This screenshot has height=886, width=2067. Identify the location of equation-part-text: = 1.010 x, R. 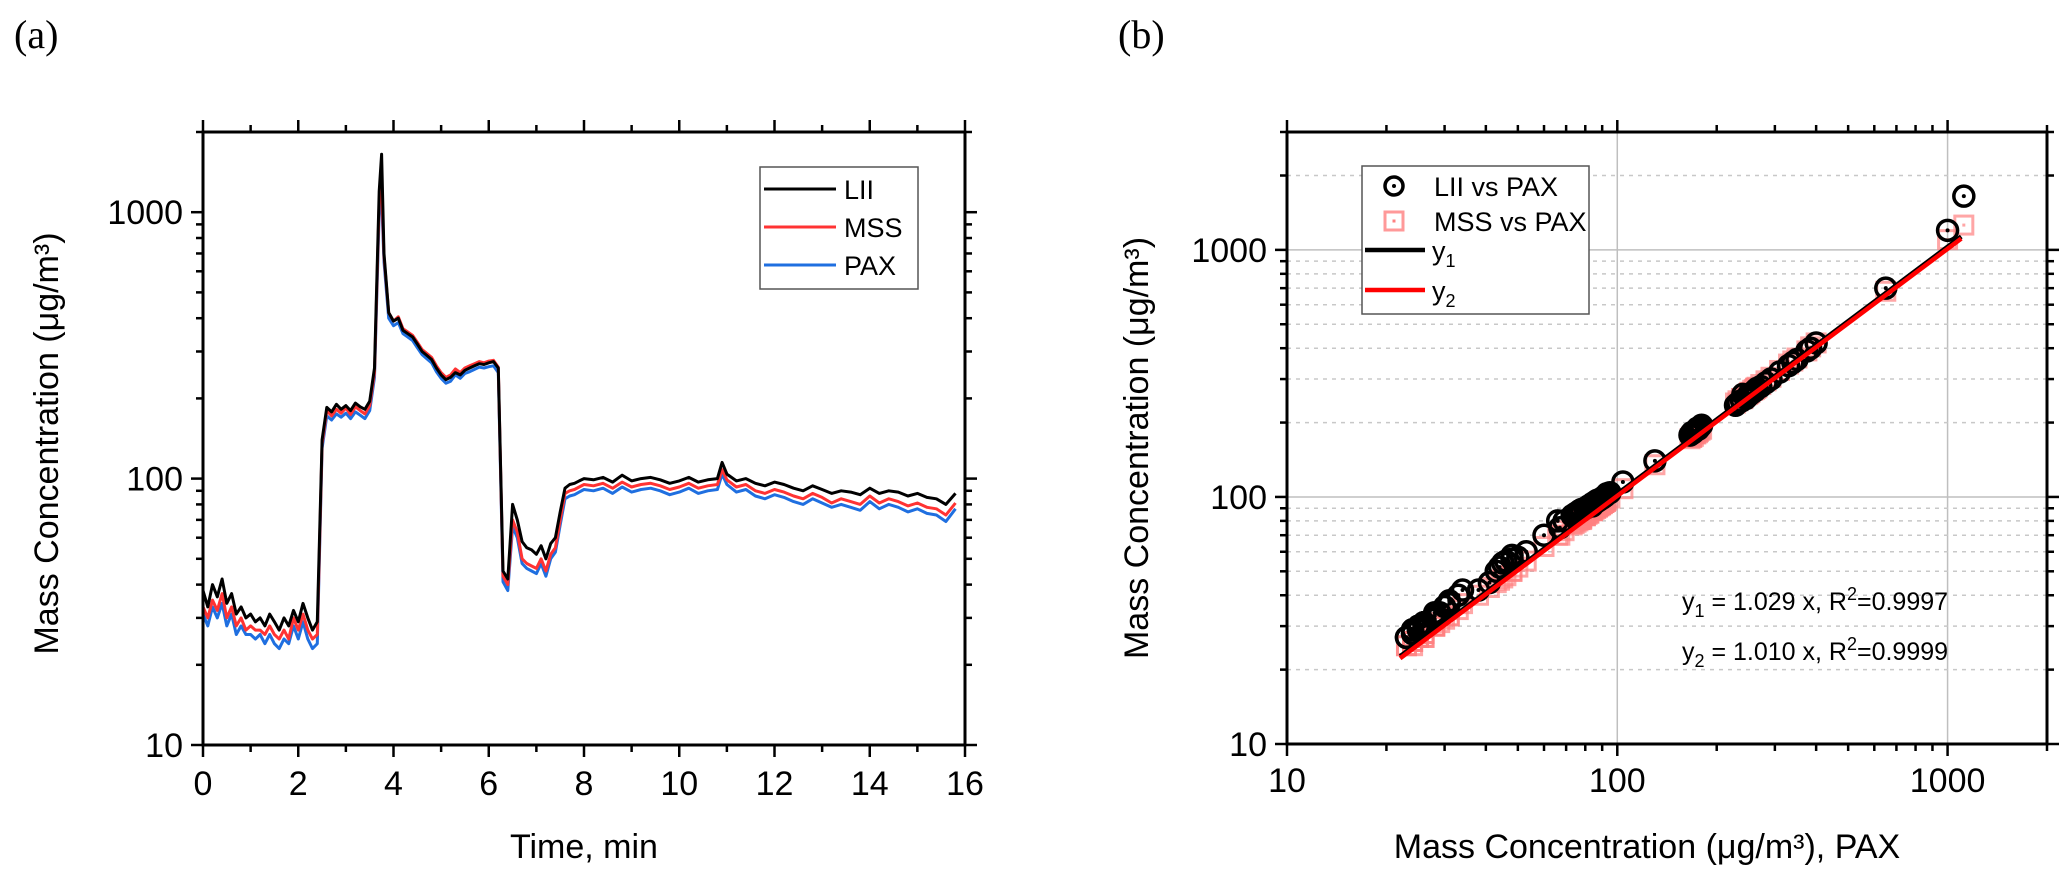
(1776, 652).